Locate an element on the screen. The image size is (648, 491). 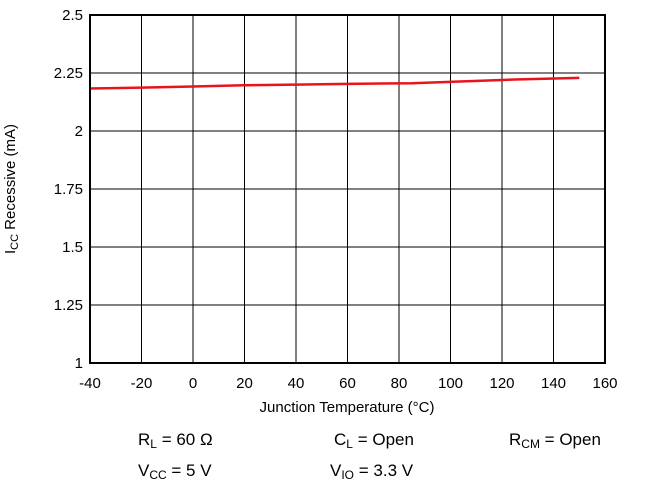
x-tick-labels: -40 -20 0 20 40 60 80 100 120 140 160 is located at coordinates (348, 383).